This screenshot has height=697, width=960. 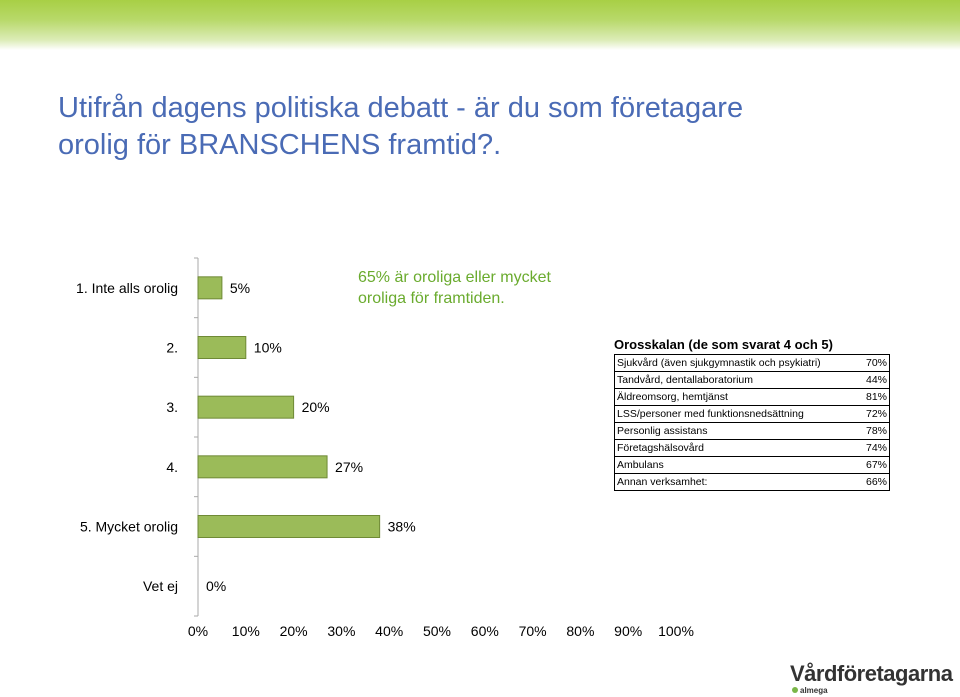 I want to click on bar-value-label: 27%, so click(x=349, y=467).